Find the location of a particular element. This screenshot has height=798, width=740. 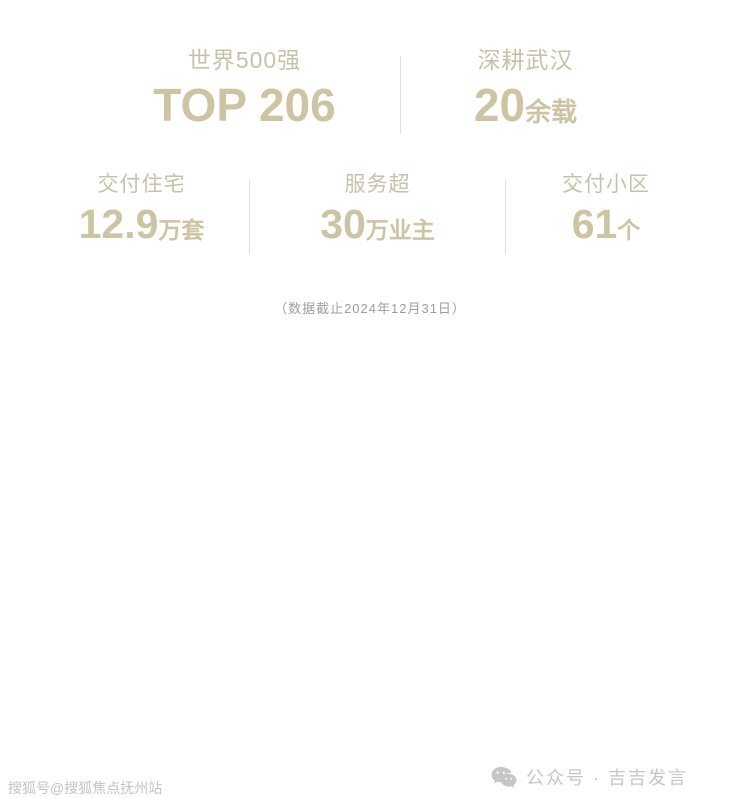

stat-delivered-communities: 交付小区 61 个 is located at coordinates (606, 209).